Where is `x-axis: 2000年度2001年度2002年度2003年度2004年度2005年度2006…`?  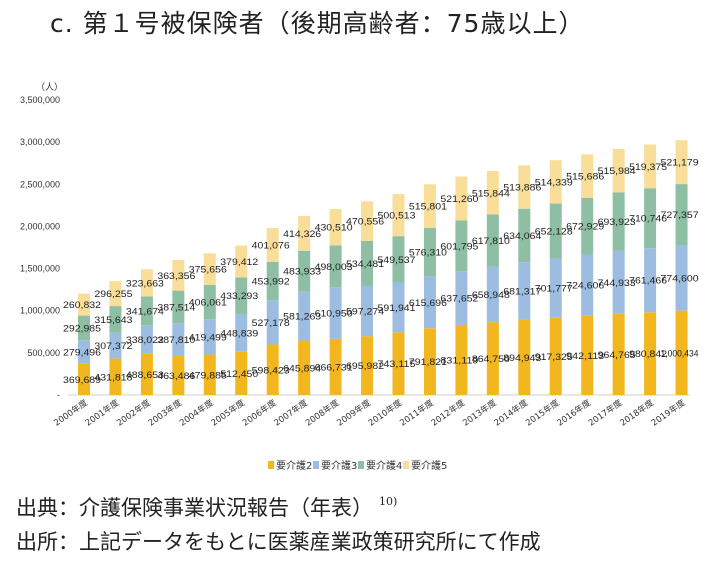 x-axis: 2000年度2001年度2002年度2003年度2004年度2005年度2006… is located at coordinates (370, 412).